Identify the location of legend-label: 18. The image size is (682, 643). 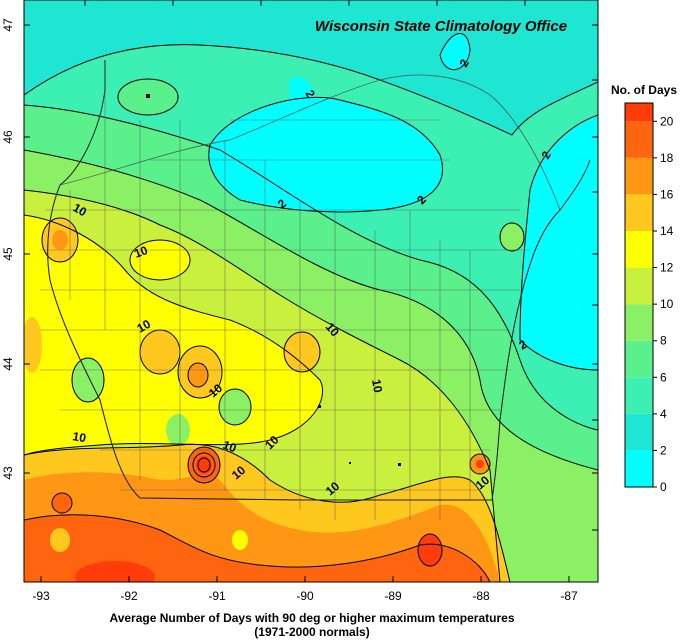
(667, 158).